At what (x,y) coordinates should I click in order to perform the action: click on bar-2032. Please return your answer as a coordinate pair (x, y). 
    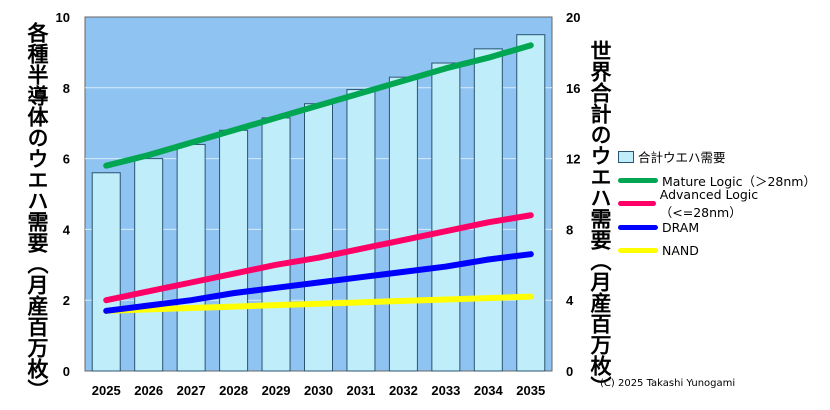
    Looking at the image, I should click on (403, 224).